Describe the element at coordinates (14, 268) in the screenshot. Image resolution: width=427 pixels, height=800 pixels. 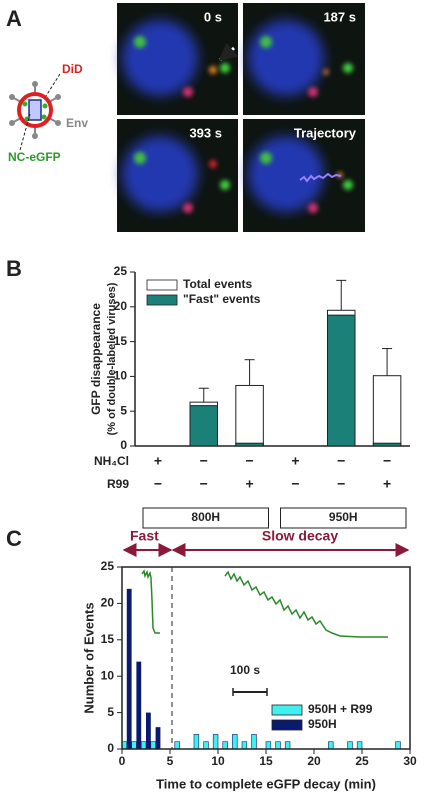
I see `panel-label: B` at that location.